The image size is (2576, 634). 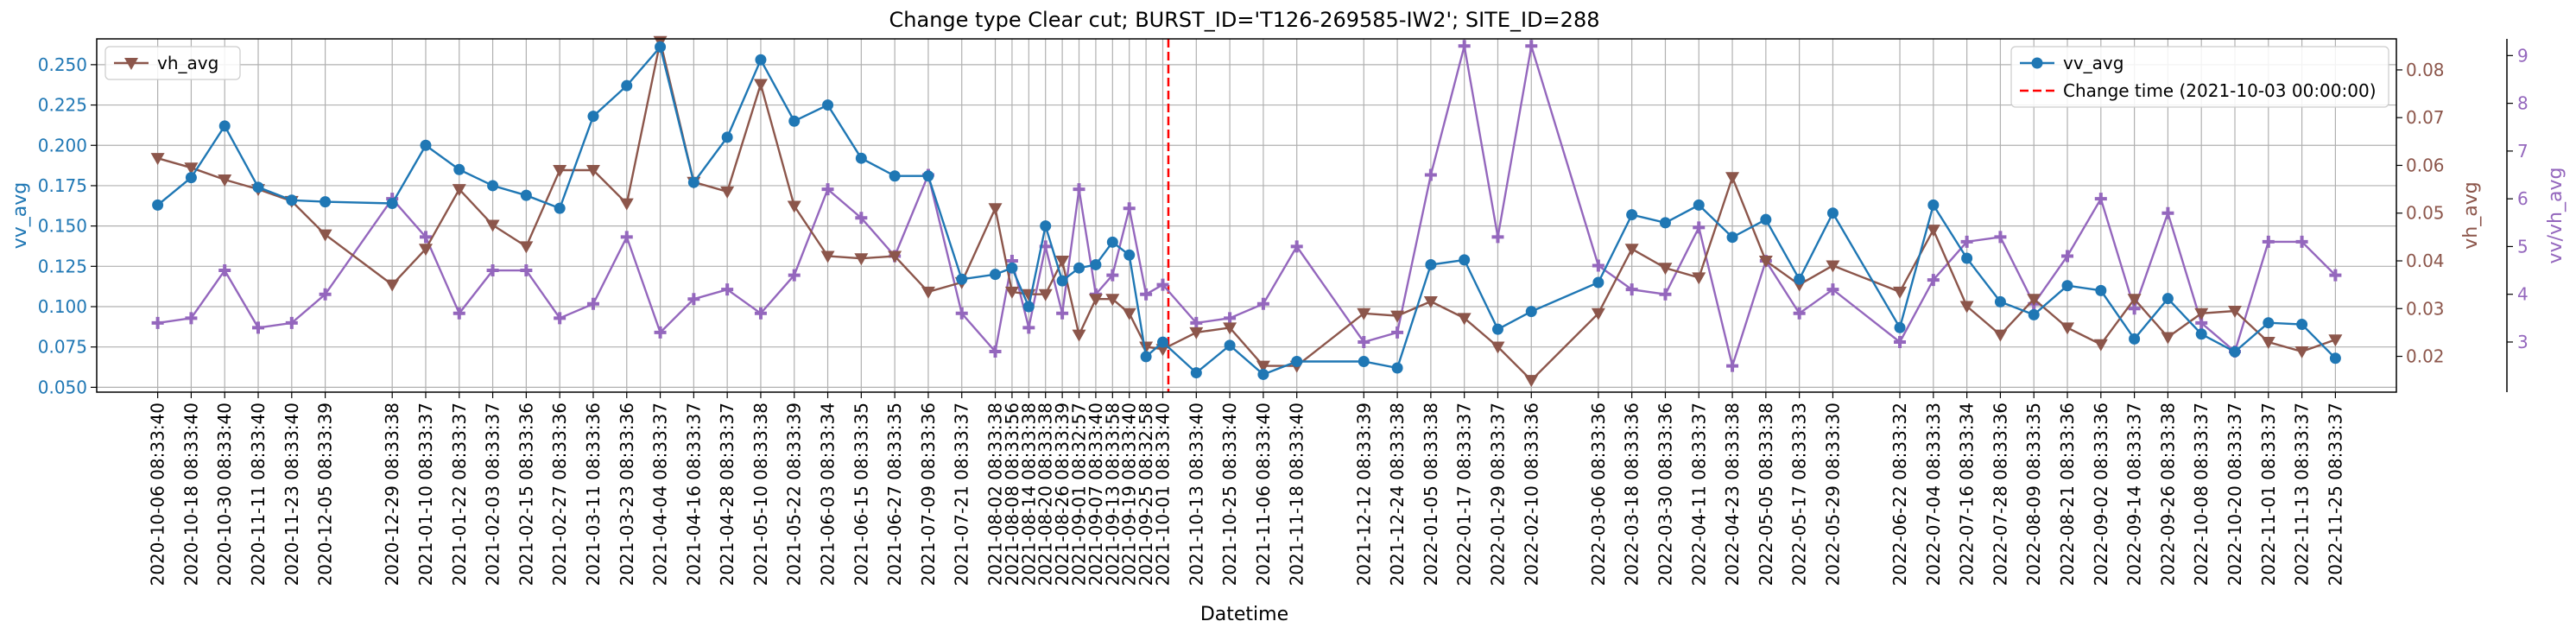 I want to click on legend-label: Change time (2021-10-03 00:00:00), so click(x=2220, y=90).